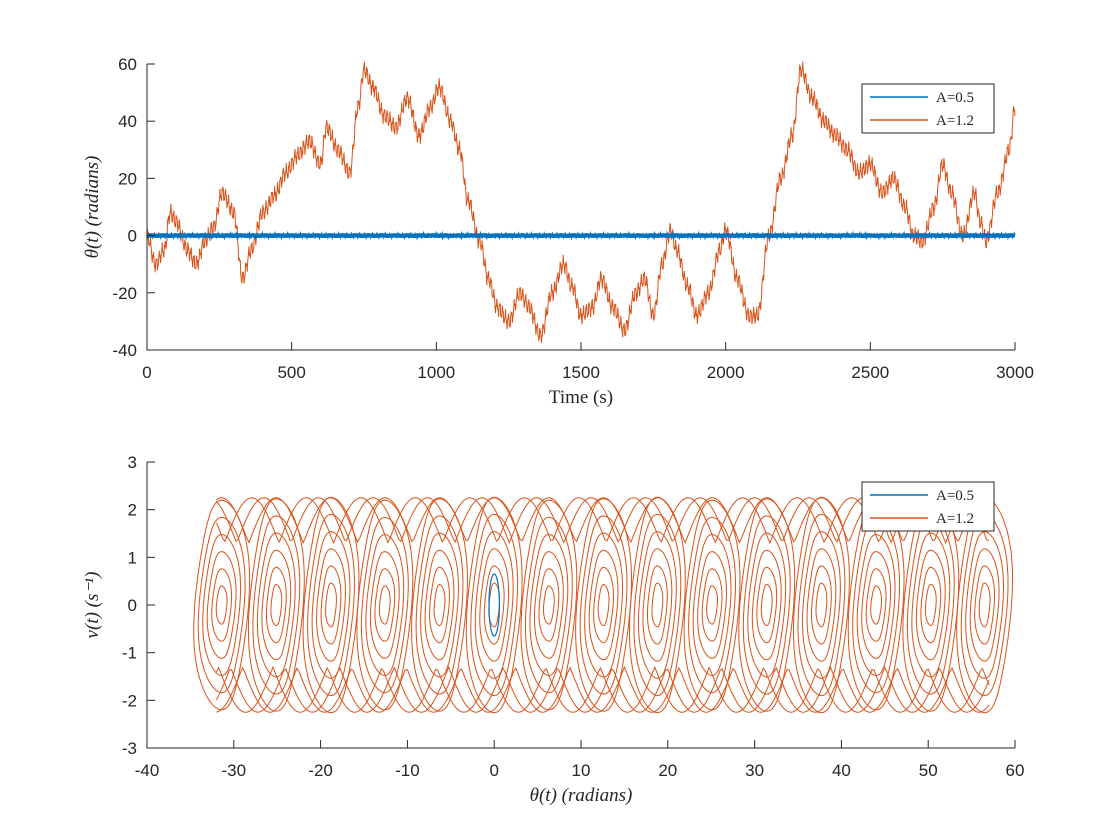 This screenshot has height=840, width=1120. What do you see at coordinates (291, 372) in the screenshot?
I see `x-tick-label: 500` at bounding box center [291, 372].